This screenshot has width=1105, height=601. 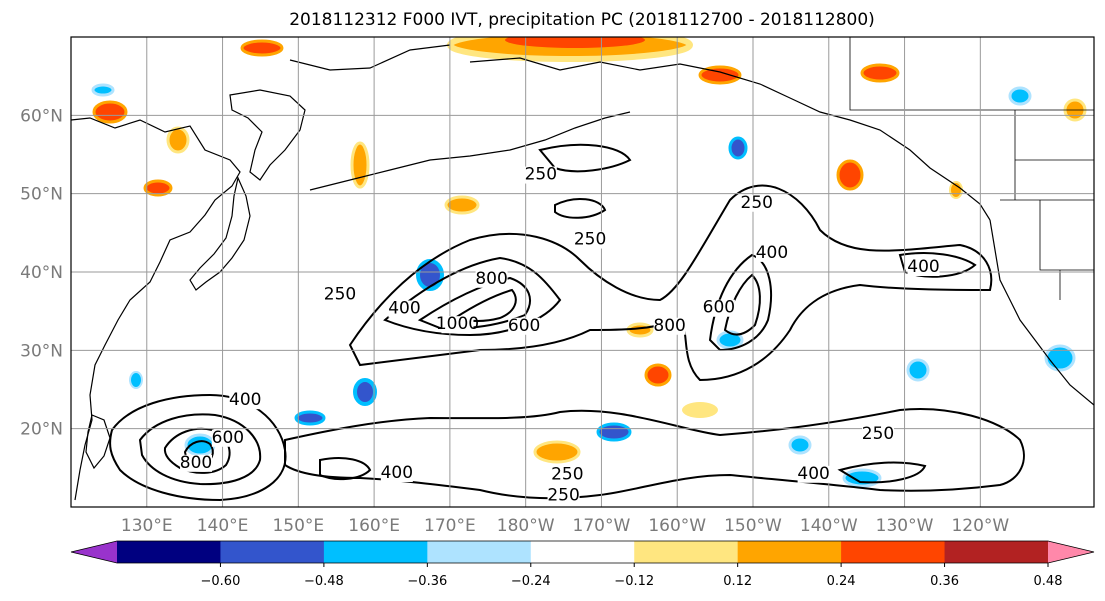 What do you see at coordinates (267, 135) in the screenshot?
I see `kamchatka-coastline` at bounding box center [267, 135].